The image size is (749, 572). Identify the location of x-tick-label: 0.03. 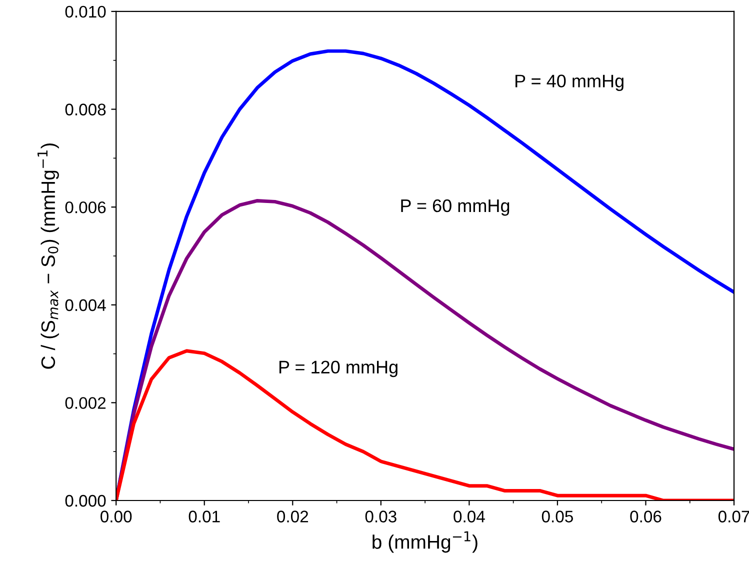
(380, 516).